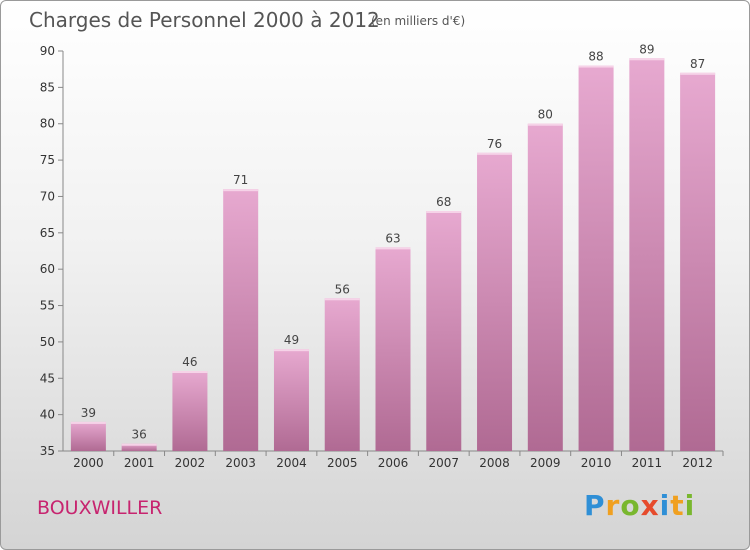 The height and width of the screenshot is (550, 750). I want to click on value-label: 56, so click(342, 289).